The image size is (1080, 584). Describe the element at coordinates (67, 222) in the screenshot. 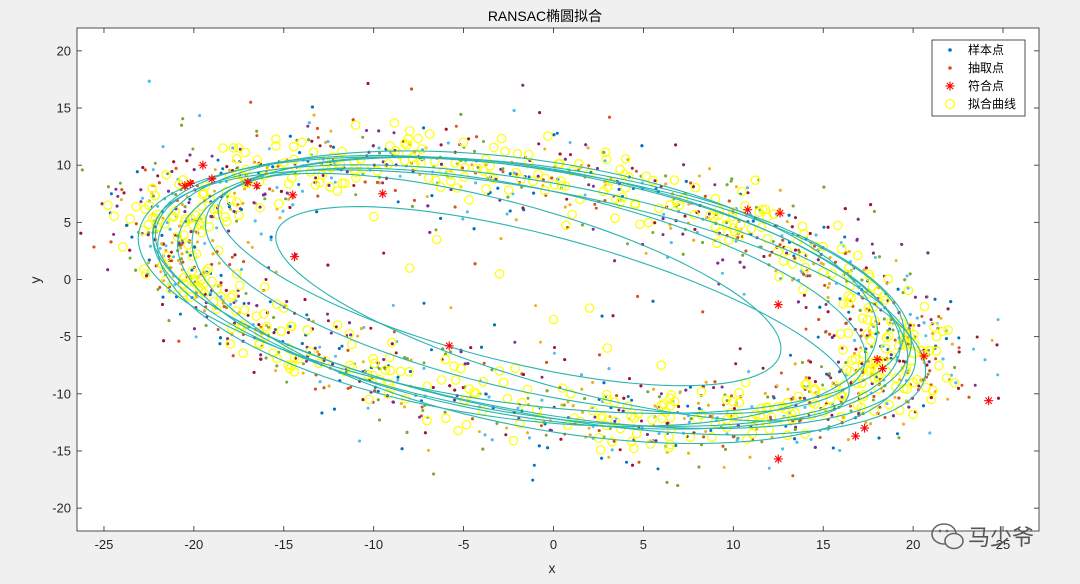

I see `y-tick-label: 5` at that location.